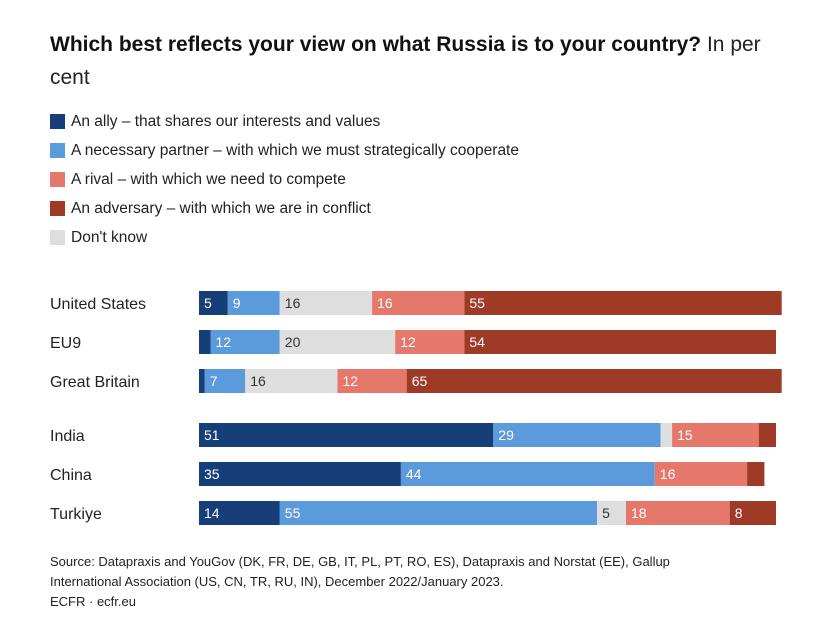 This screenshot has height=622, width=835. Describe the element at coordinates (477, 342) in the screenshot. I see `value-label-eu9-series-5: 54` at that location.